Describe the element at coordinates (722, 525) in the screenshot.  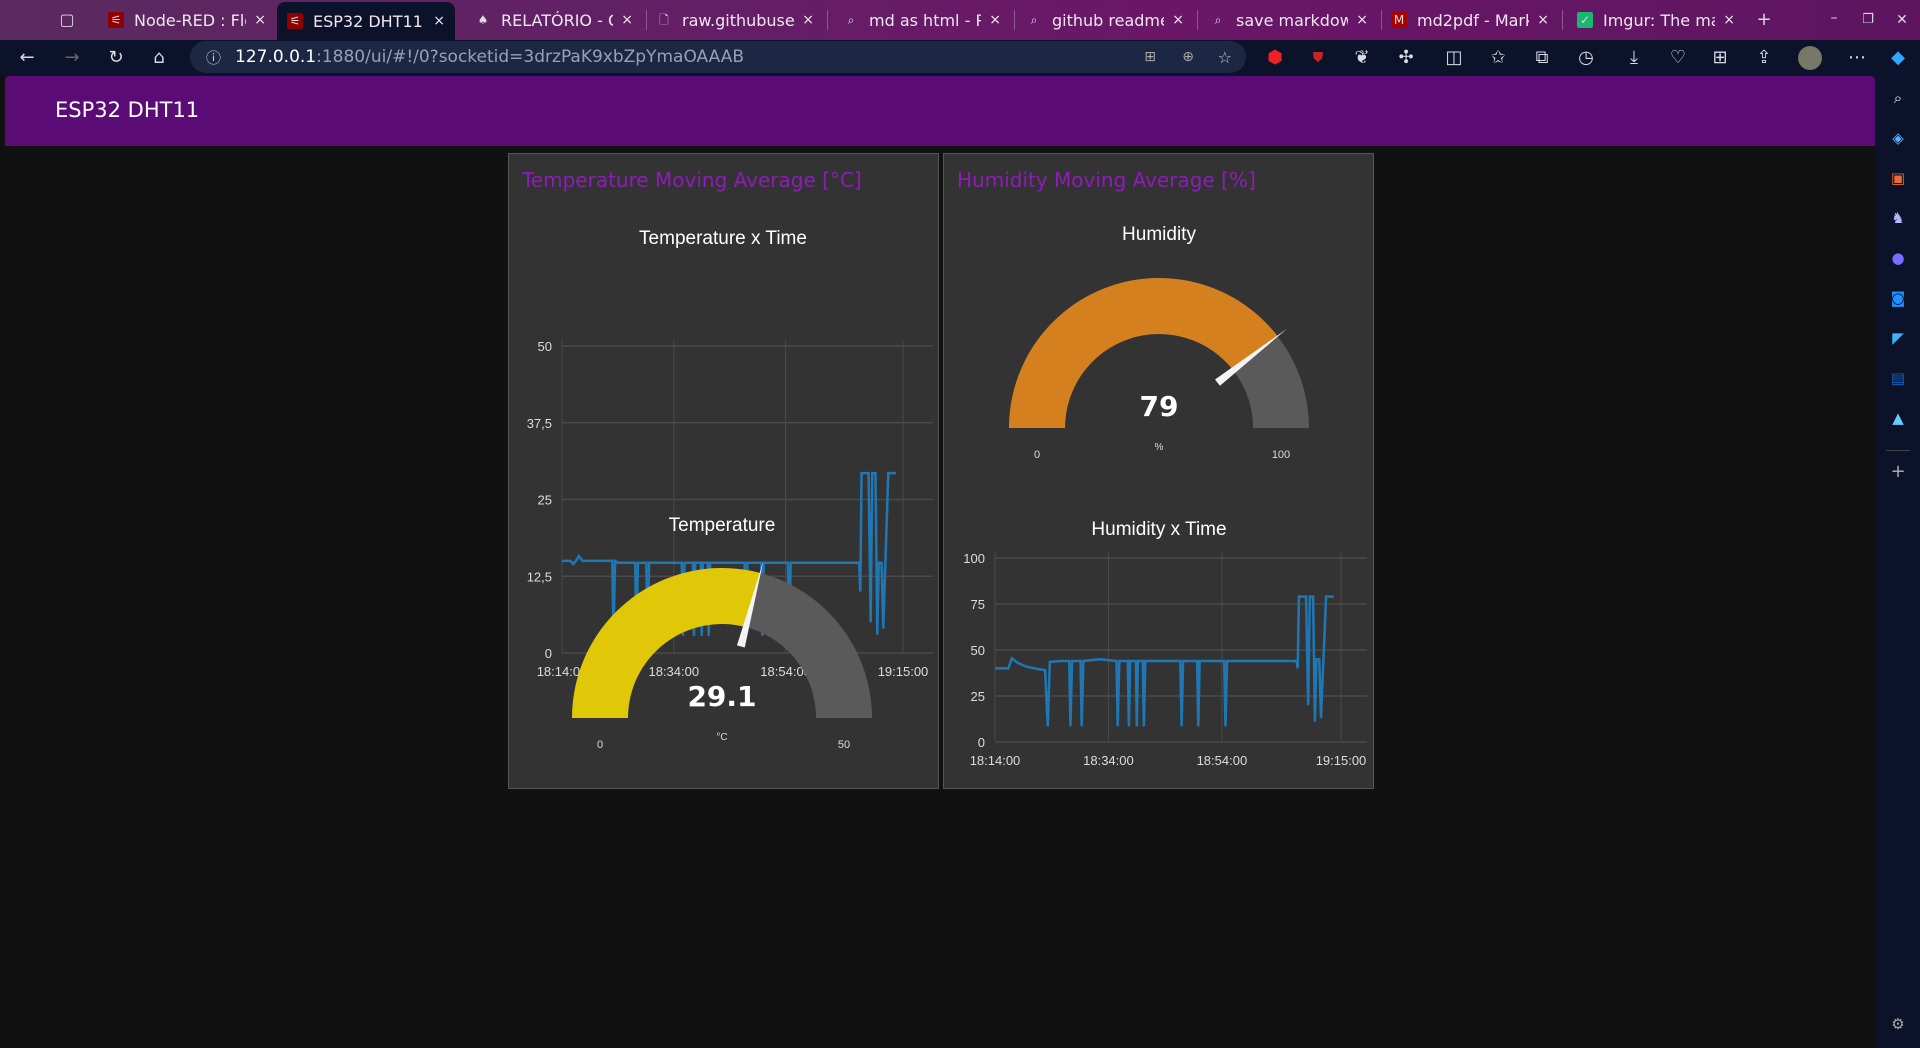
I see `gauge-title: Temperature` at that location.